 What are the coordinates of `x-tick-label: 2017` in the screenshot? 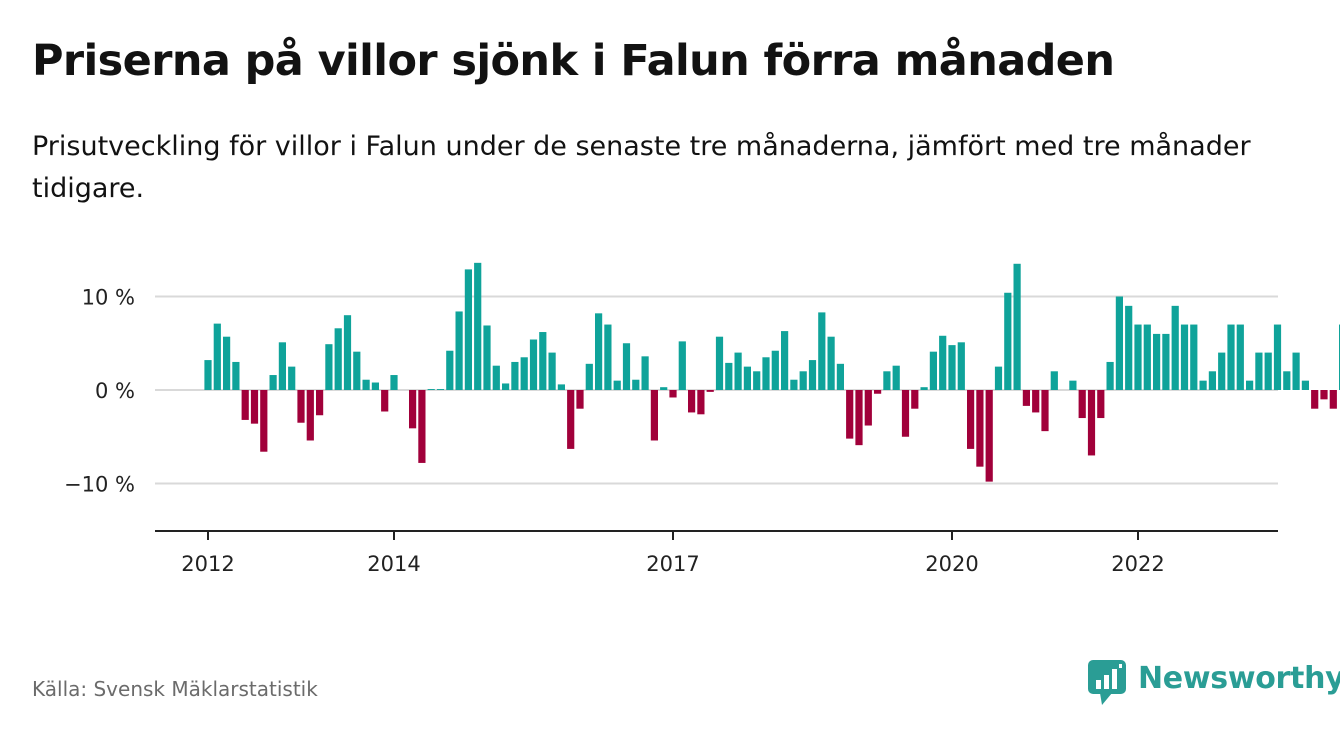 It's located at (672, 564).